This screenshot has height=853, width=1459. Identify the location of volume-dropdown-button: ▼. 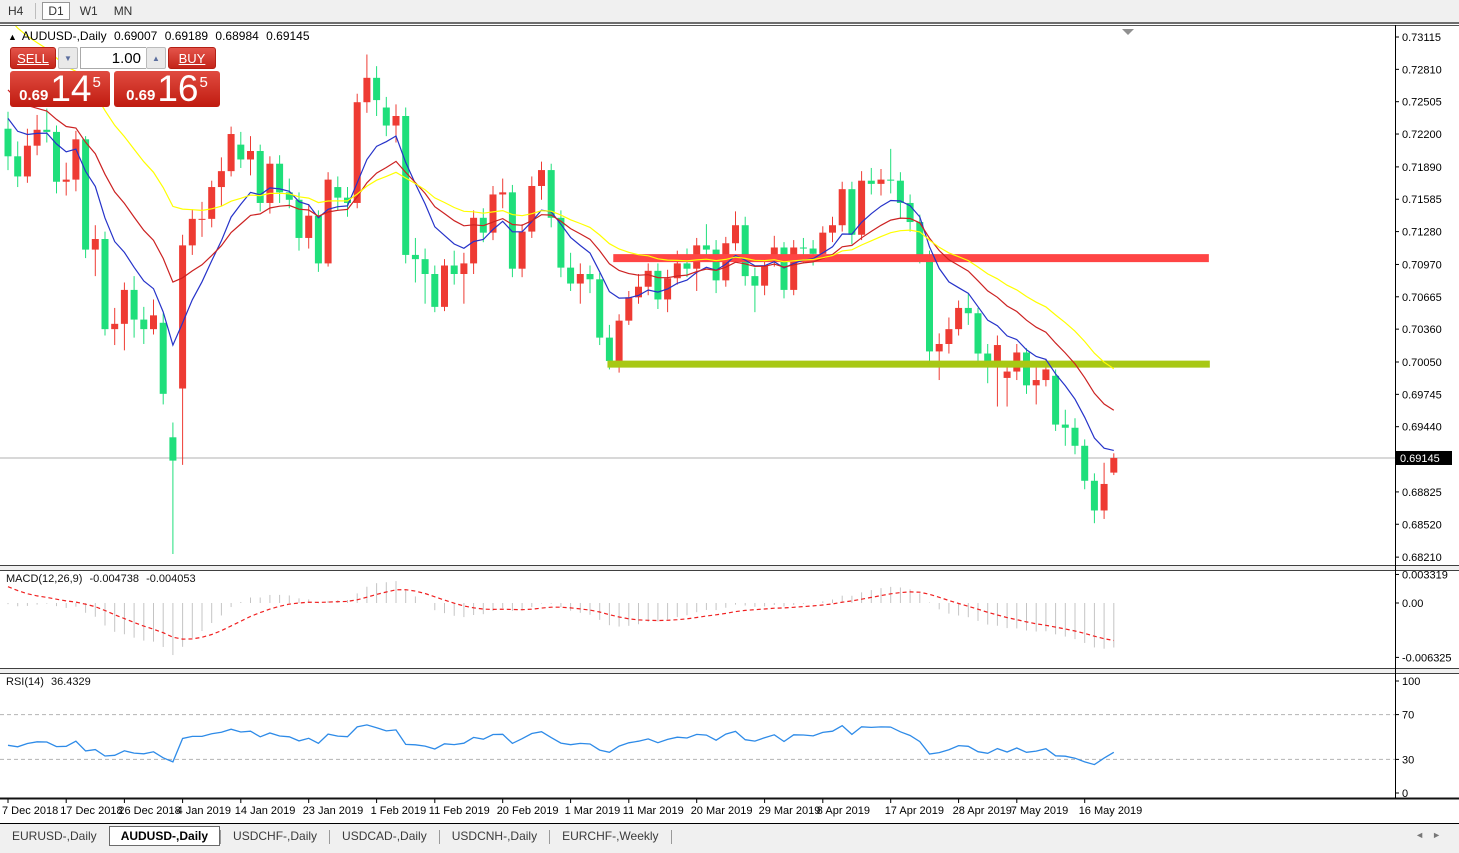
(68, 58).